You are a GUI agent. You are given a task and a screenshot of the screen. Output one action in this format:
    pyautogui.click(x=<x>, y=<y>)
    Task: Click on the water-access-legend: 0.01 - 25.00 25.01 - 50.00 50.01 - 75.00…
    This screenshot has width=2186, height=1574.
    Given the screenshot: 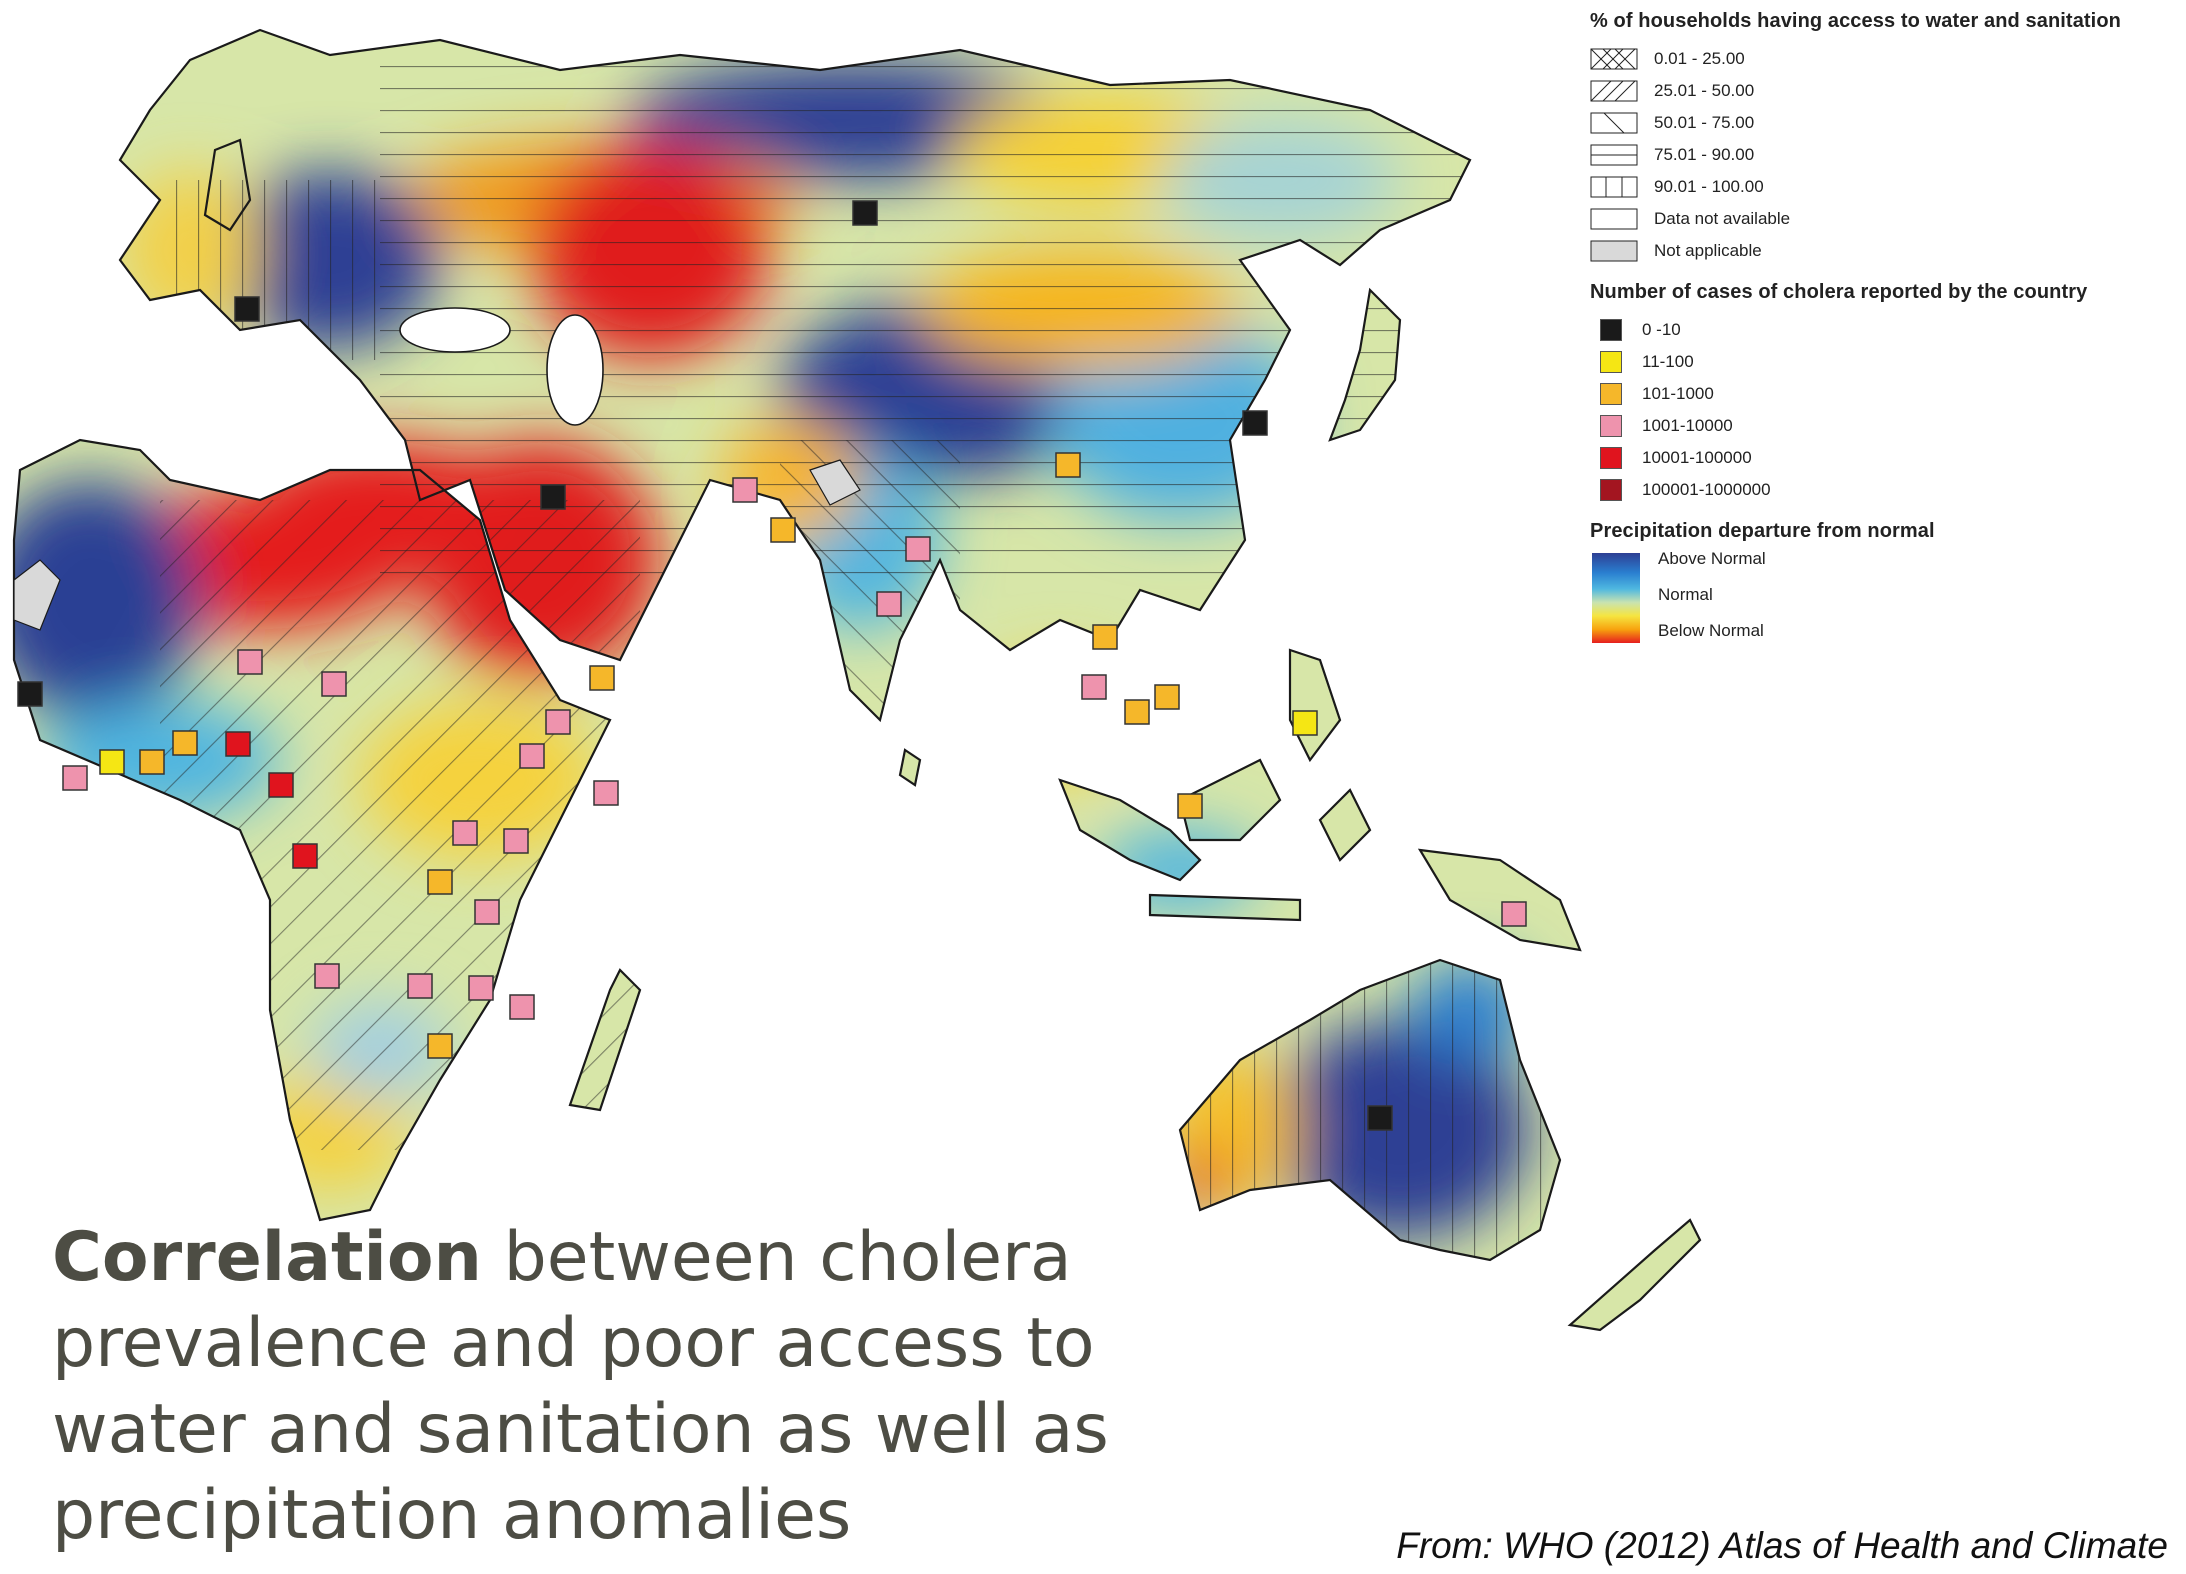 What is the action you would take?
    pyautogui.click(x=1885, y=155)
    